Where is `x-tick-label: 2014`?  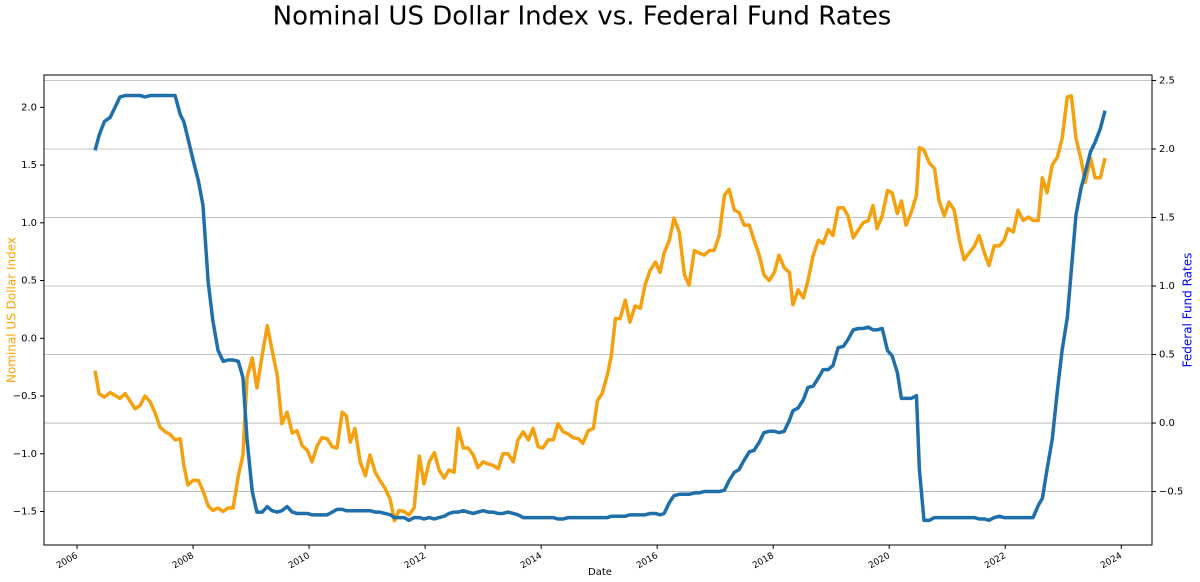
x-tick-label: 2014 is located at coordinates (531, 561).